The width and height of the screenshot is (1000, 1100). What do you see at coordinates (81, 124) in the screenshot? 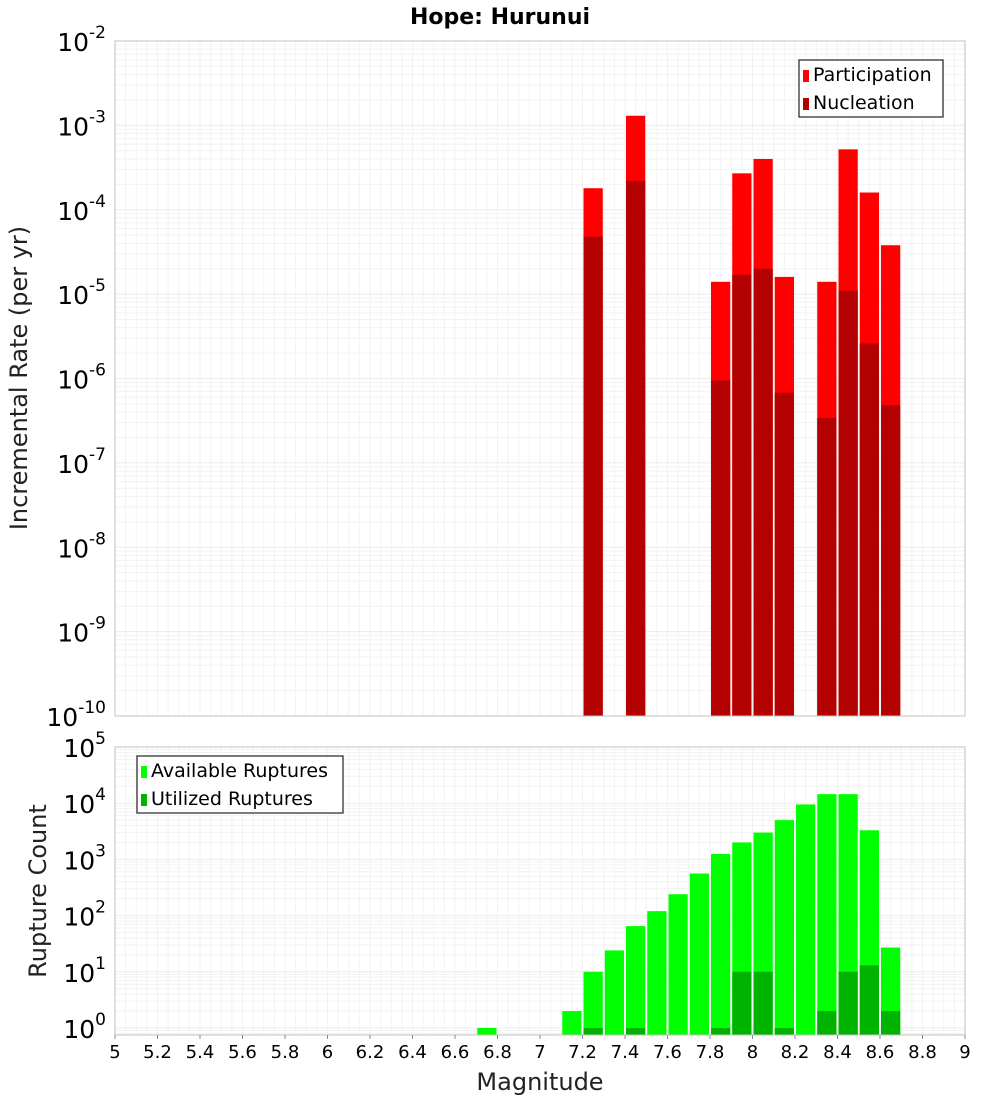
I see `rate-y-tick-label: 10⁻³` at bounding box center [81, 124].